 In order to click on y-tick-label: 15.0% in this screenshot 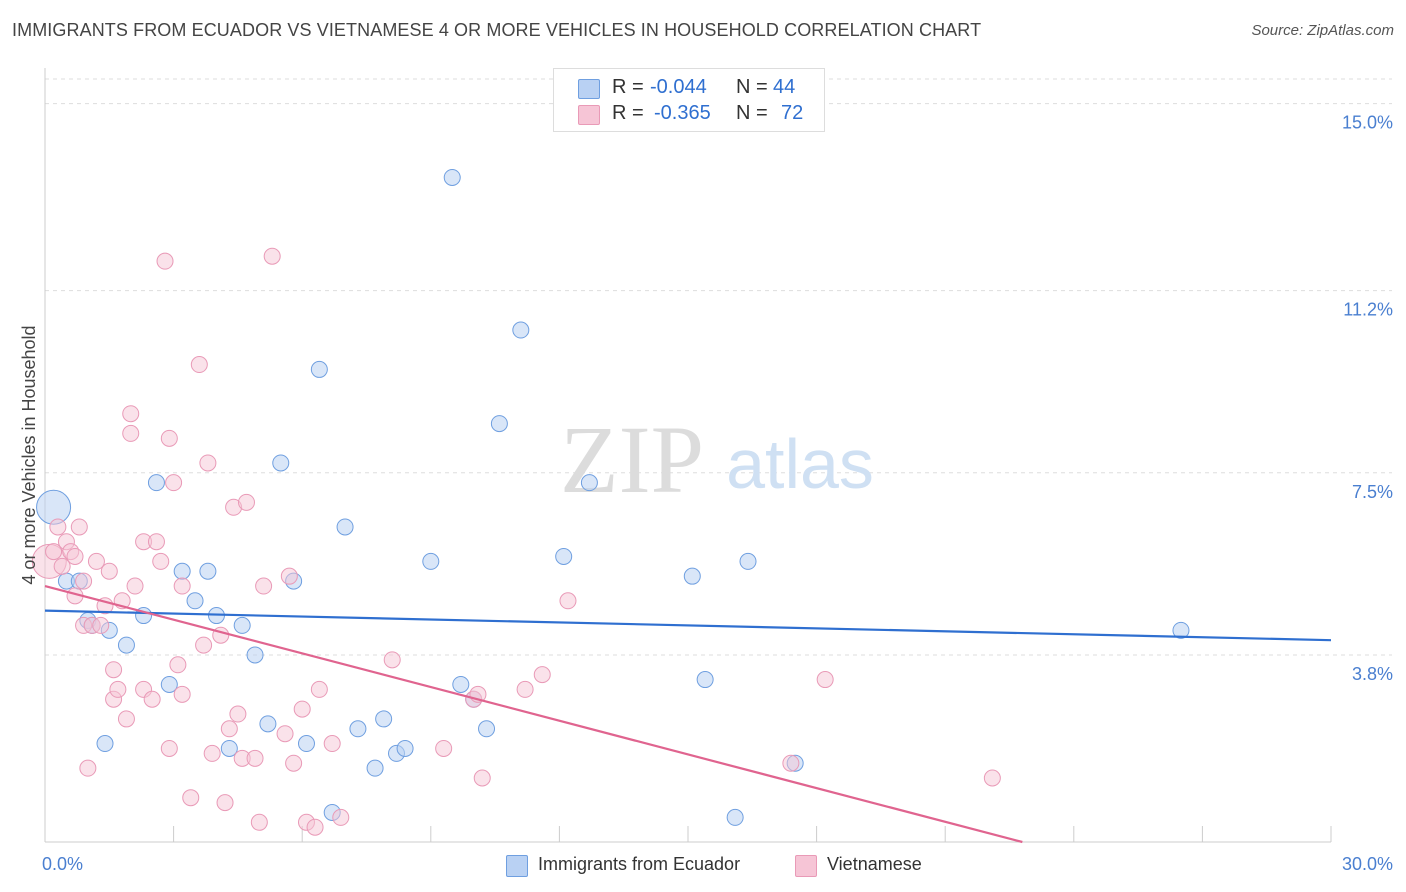, I will do `click(1367, 123)`.